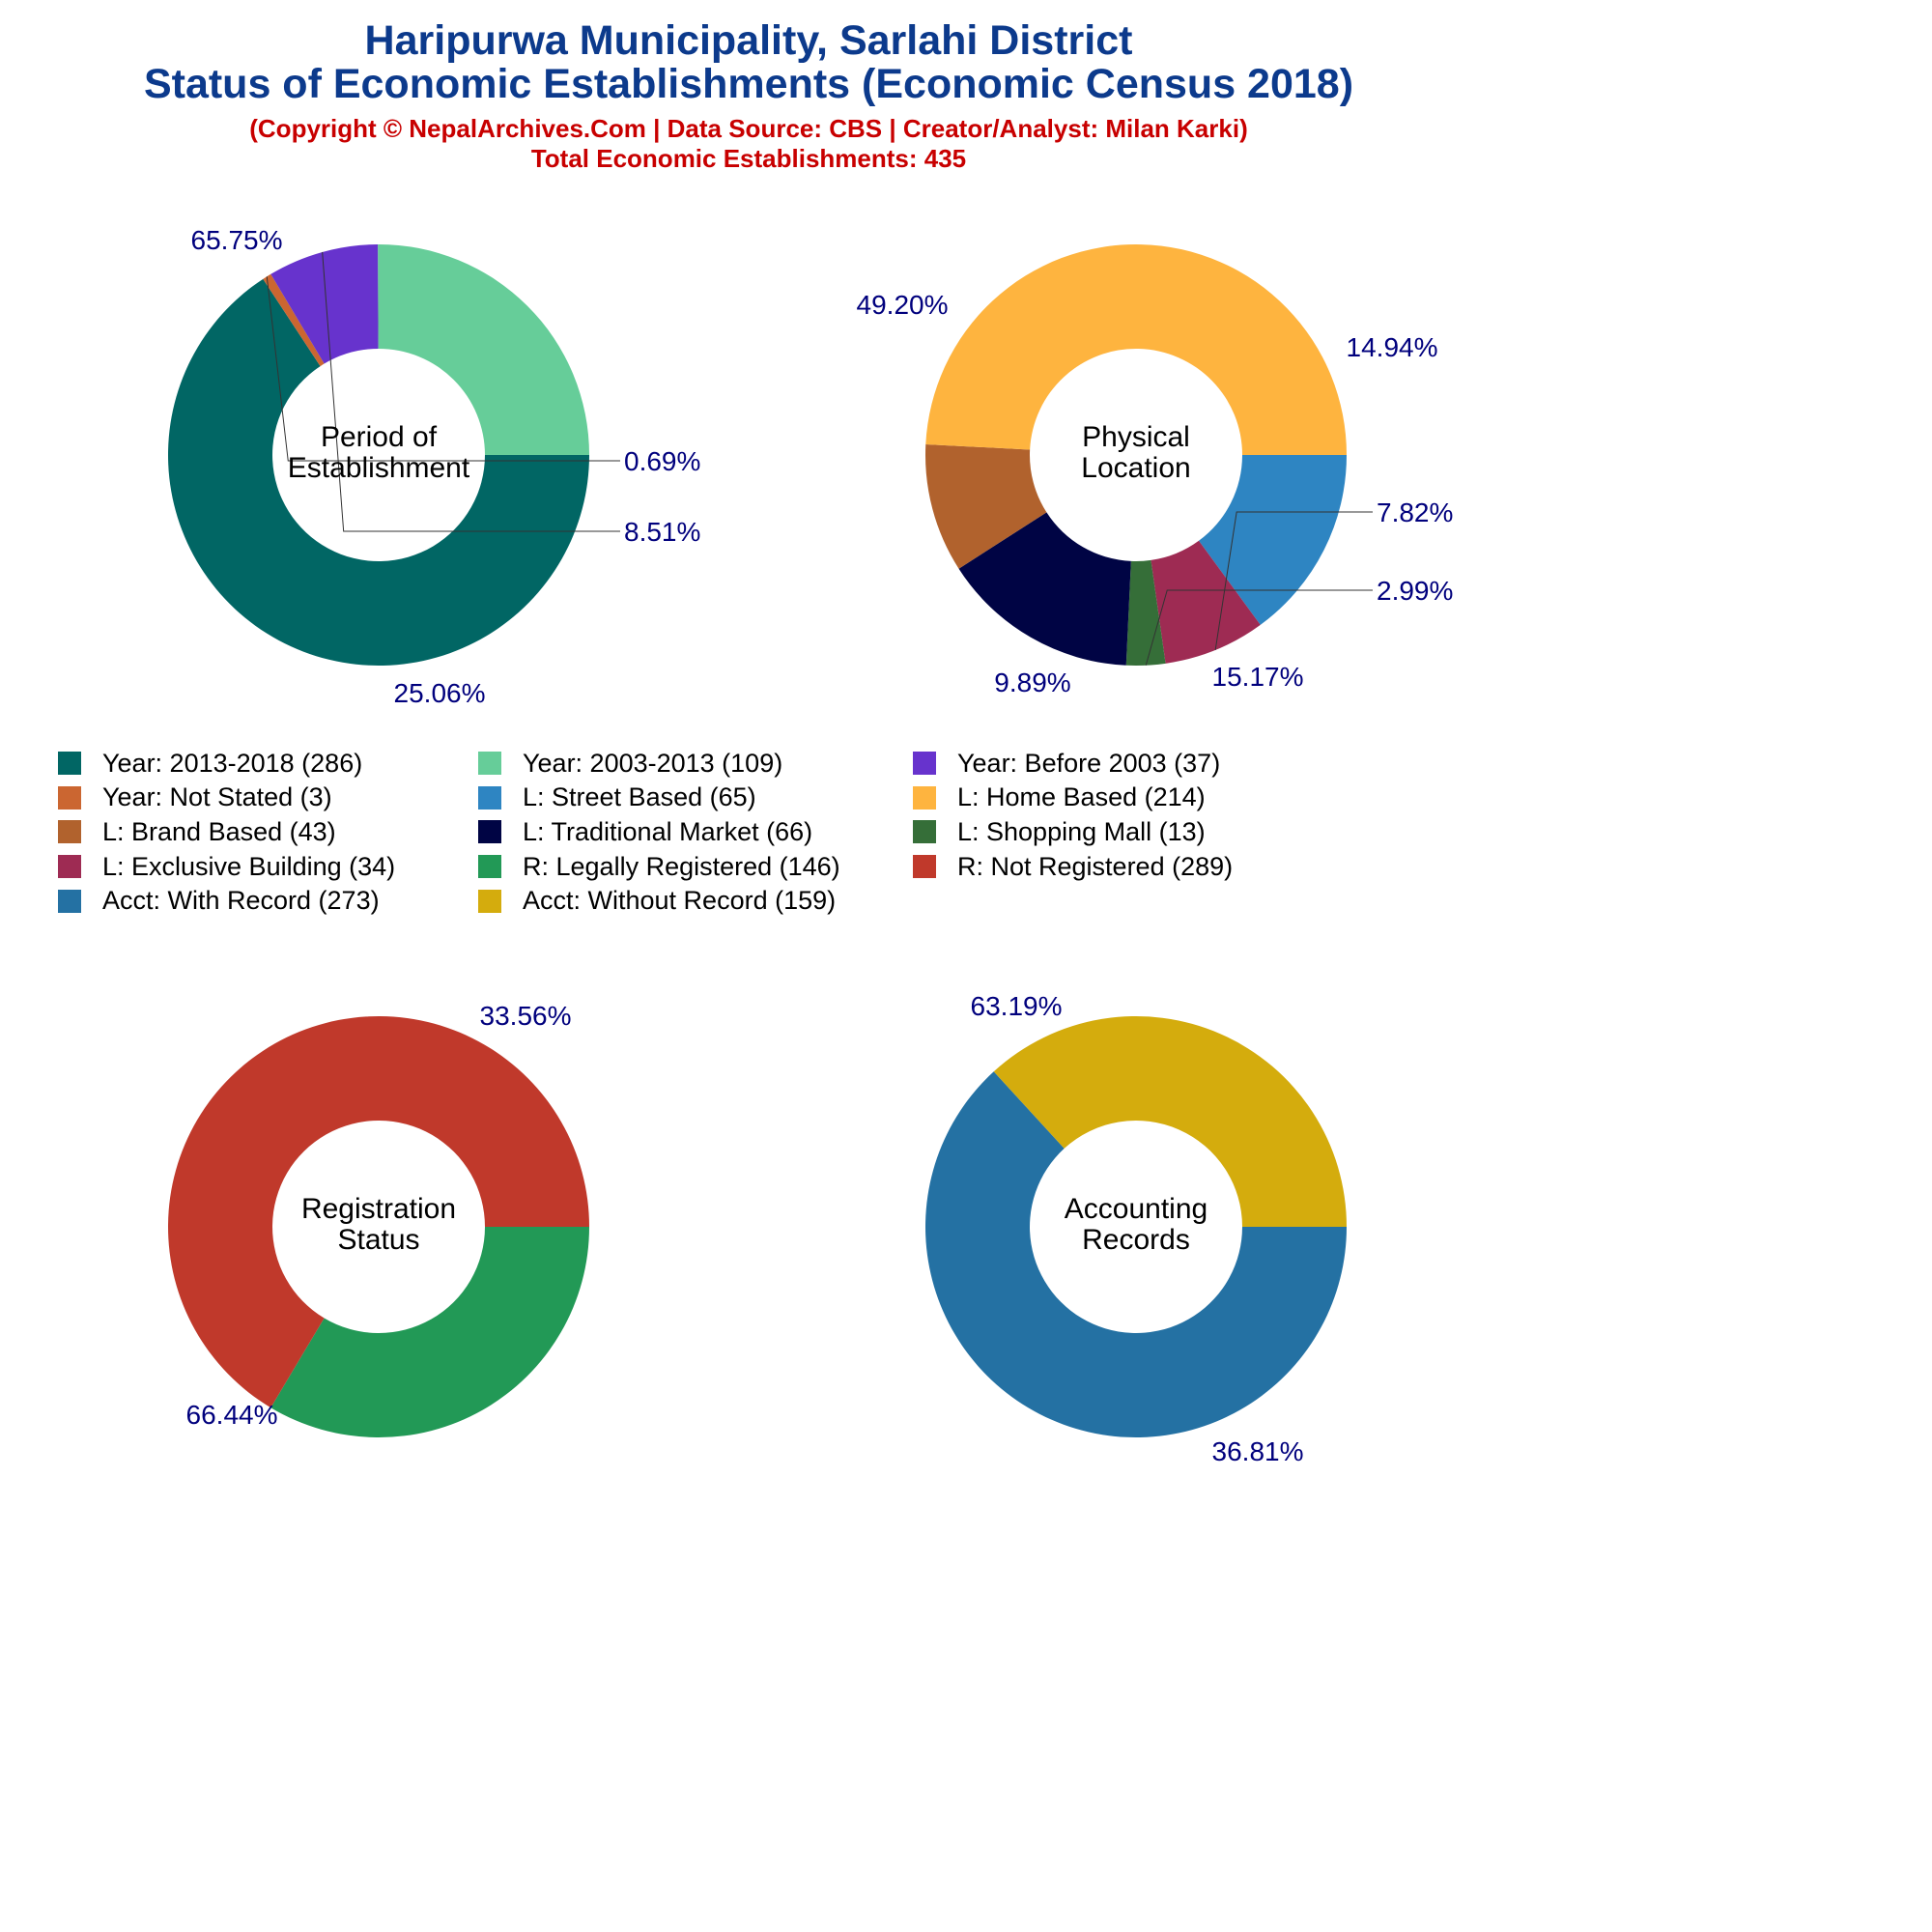 The image size is (1932, 1932). I want to click on percent-label: 8.51%, so click(662, 532).